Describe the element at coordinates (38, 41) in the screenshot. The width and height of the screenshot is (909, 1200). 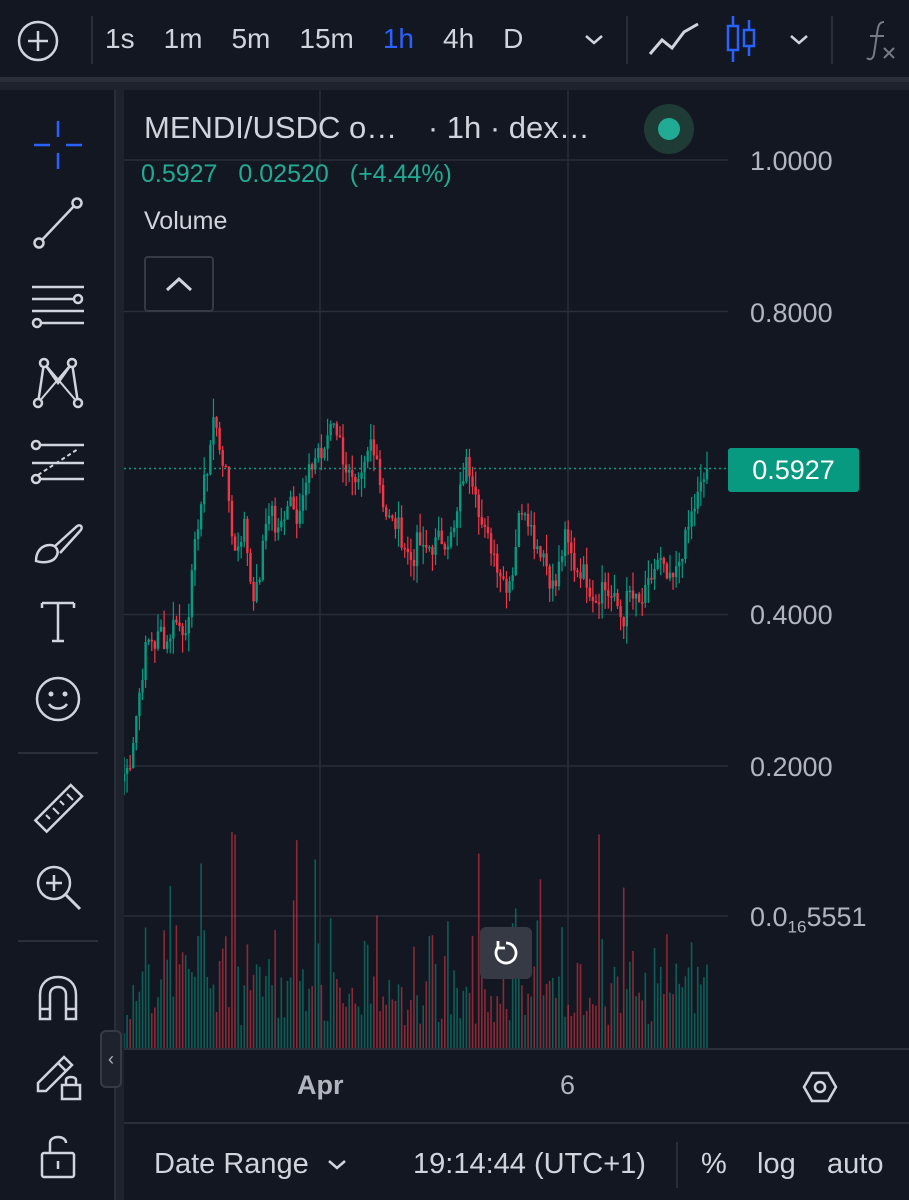
I see `add-symbol-icon` at that location.